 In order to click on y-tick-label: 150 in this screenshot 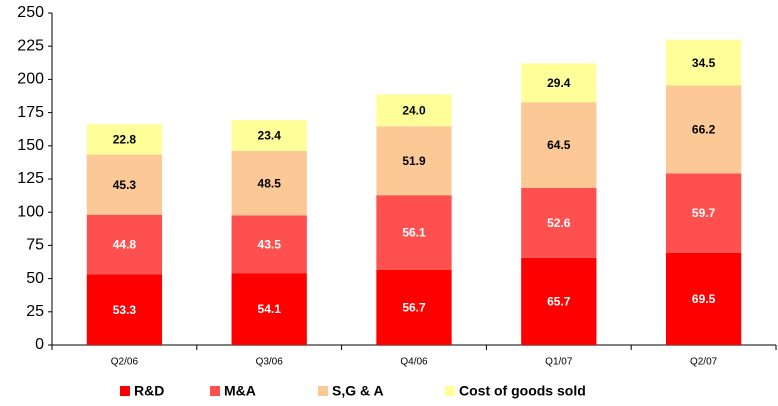, I will do `click(30, 145)`.